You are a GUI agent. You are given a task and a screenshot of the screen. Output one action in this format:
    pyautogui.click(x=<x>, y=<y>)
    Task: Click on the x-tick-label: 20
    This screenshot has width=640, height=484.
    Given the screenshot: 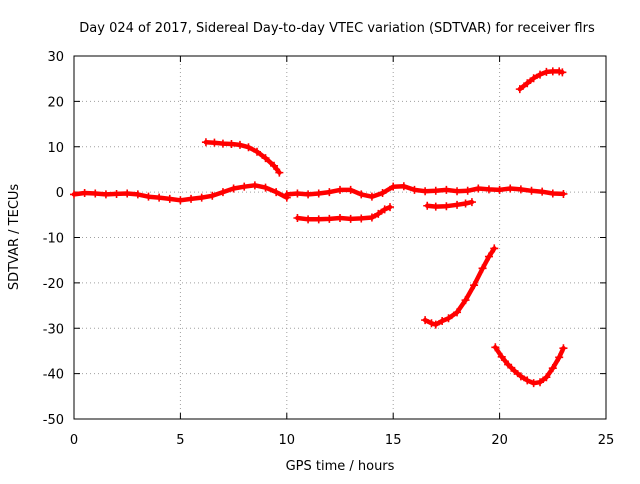 What is the action you would take?
    pyautogui.click(x=499, y=440)
    